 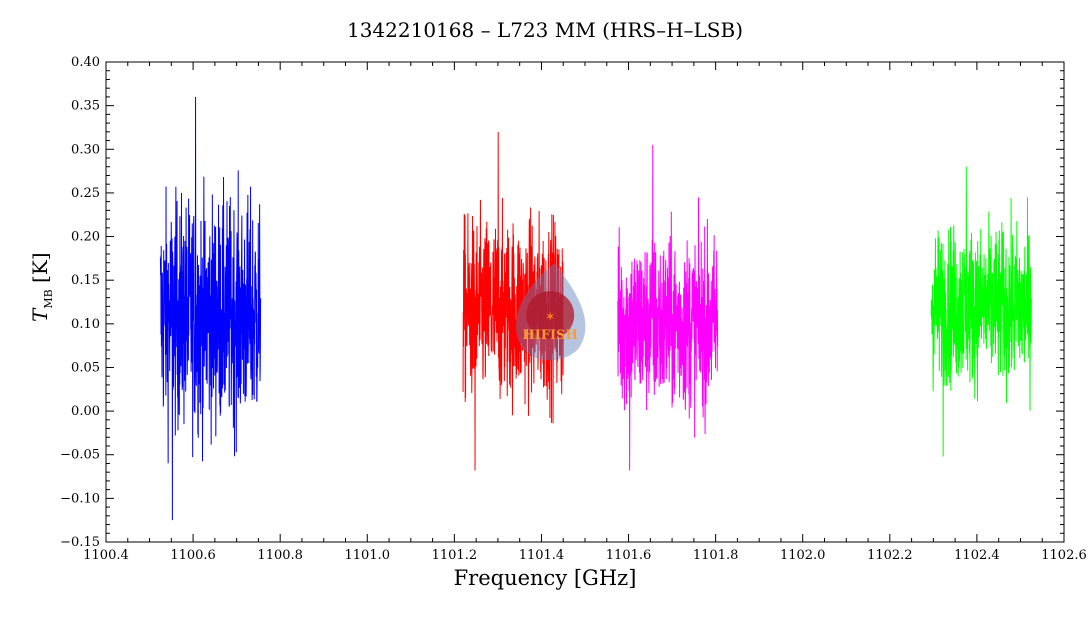 I want to click on y-tick-label: 0.25, so click(x=85, y=193).